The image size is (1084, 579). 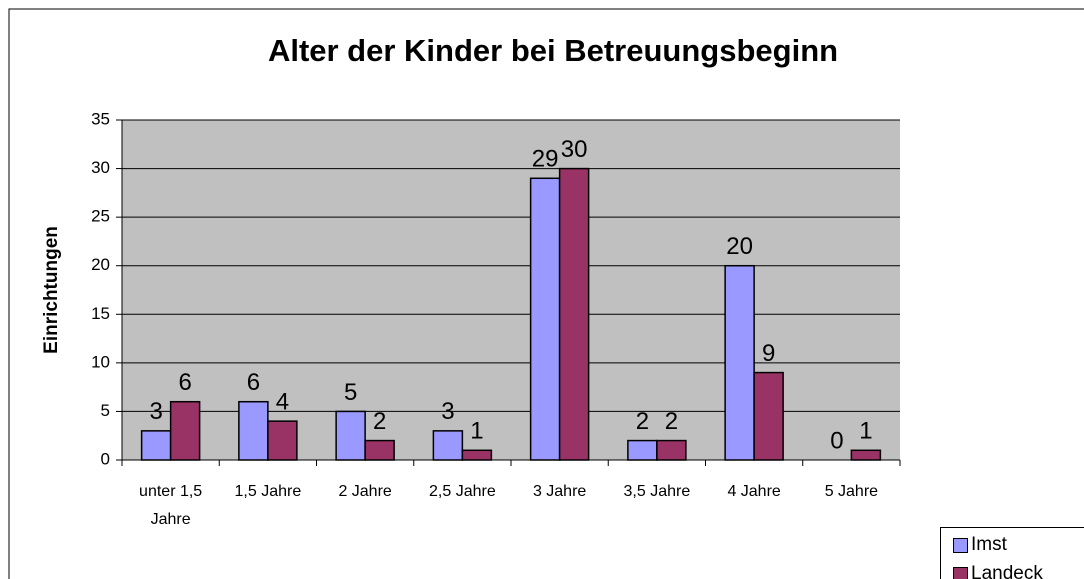 What do you see at coordinates (350, 392) in the screenshot?
I see `data-label: 5` at bounding box center [350, 392].